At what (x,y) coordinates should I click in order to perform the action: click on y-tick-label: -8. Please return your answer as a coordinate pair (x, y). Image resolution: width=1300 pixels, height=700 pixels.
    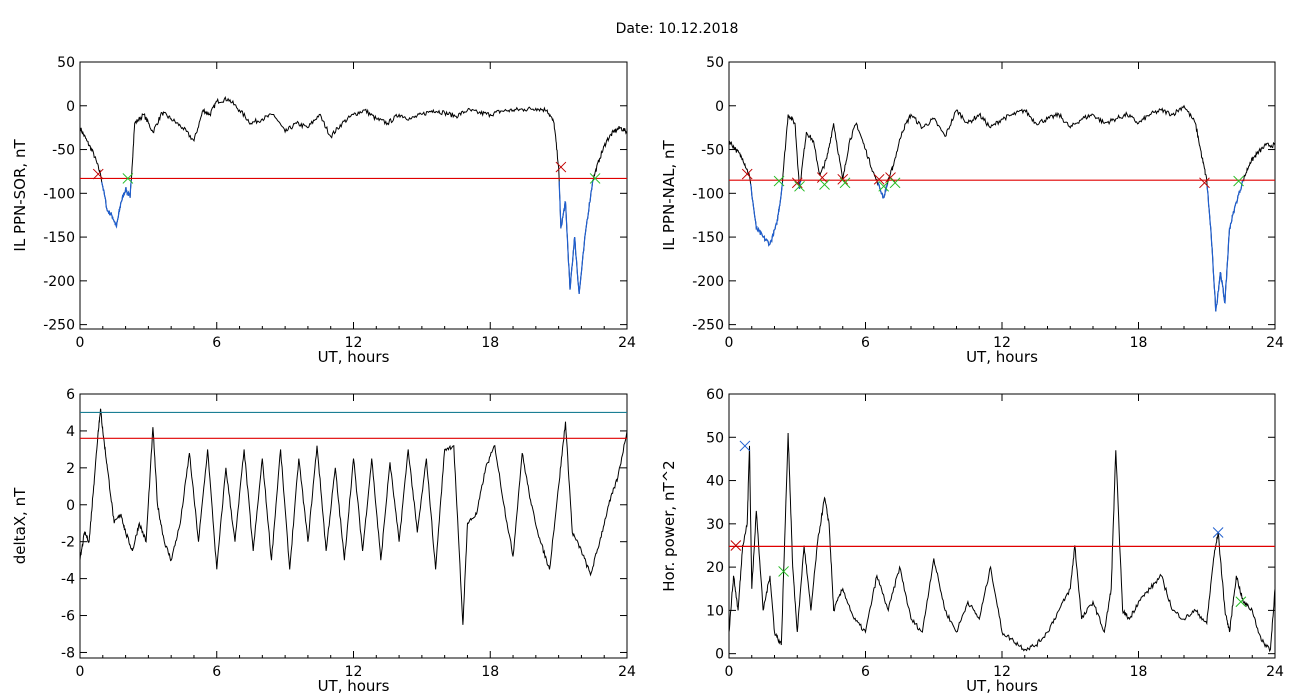
    Looking at the image, I should click on (68, 653).